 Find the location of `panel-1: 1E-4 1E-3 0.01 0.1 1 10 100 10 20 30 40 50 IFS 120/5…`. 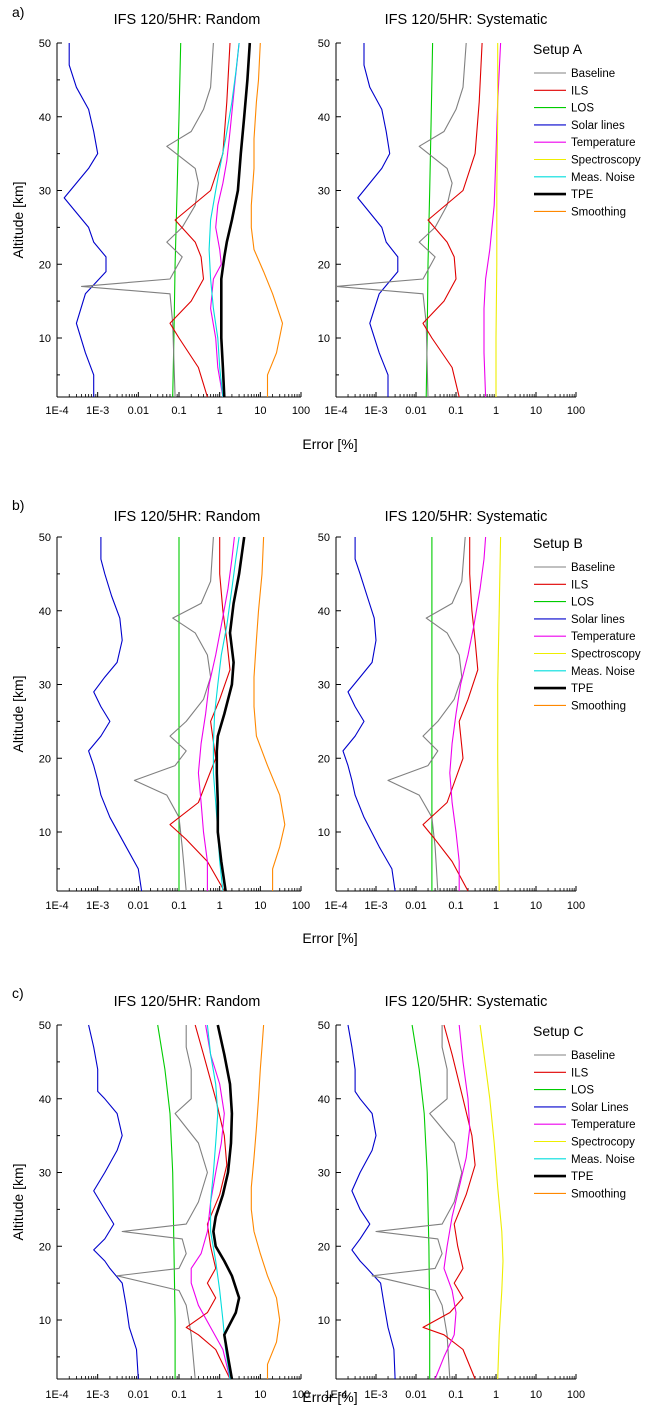

panel-1: 1E-4 1E-3 0.01 0.1 1 10 100 10 20 30 40 50 IFS 120/5… is located at coordinates (479, 214).